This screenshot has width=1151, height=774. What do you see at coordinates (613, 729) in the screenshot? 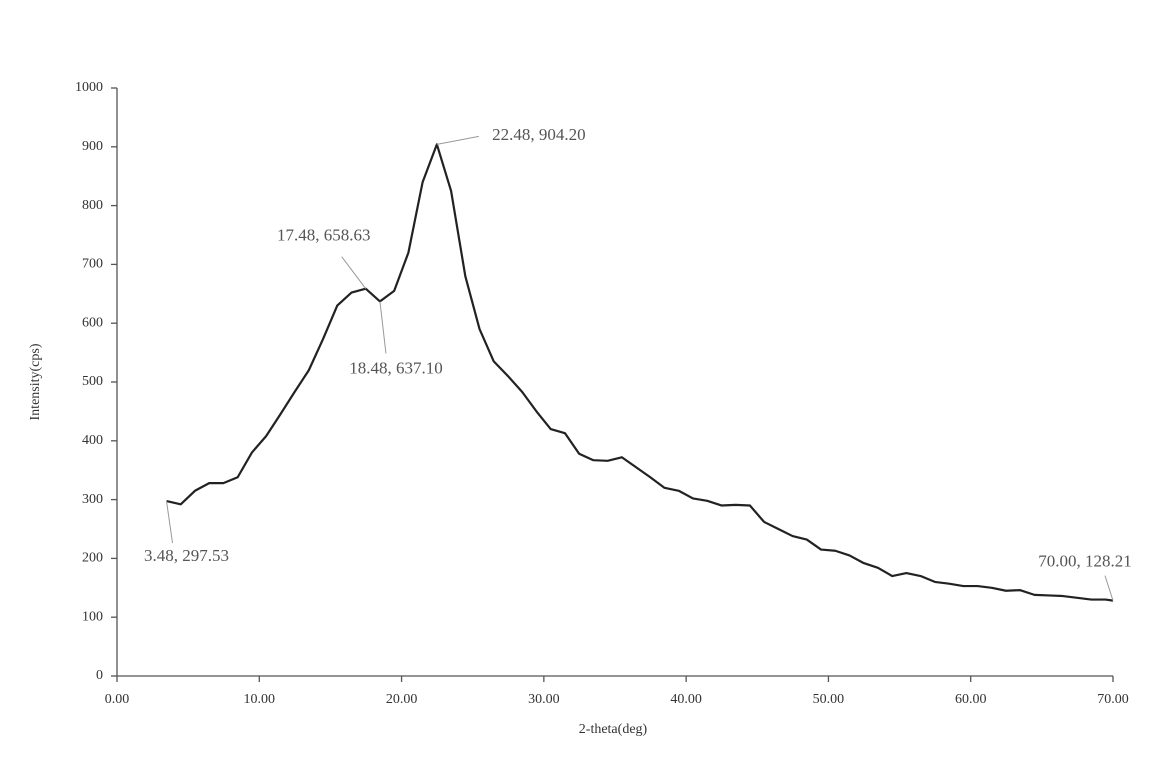
I see `x-axis-label: 2-theta(deg)` at bounding box center [613, 729].